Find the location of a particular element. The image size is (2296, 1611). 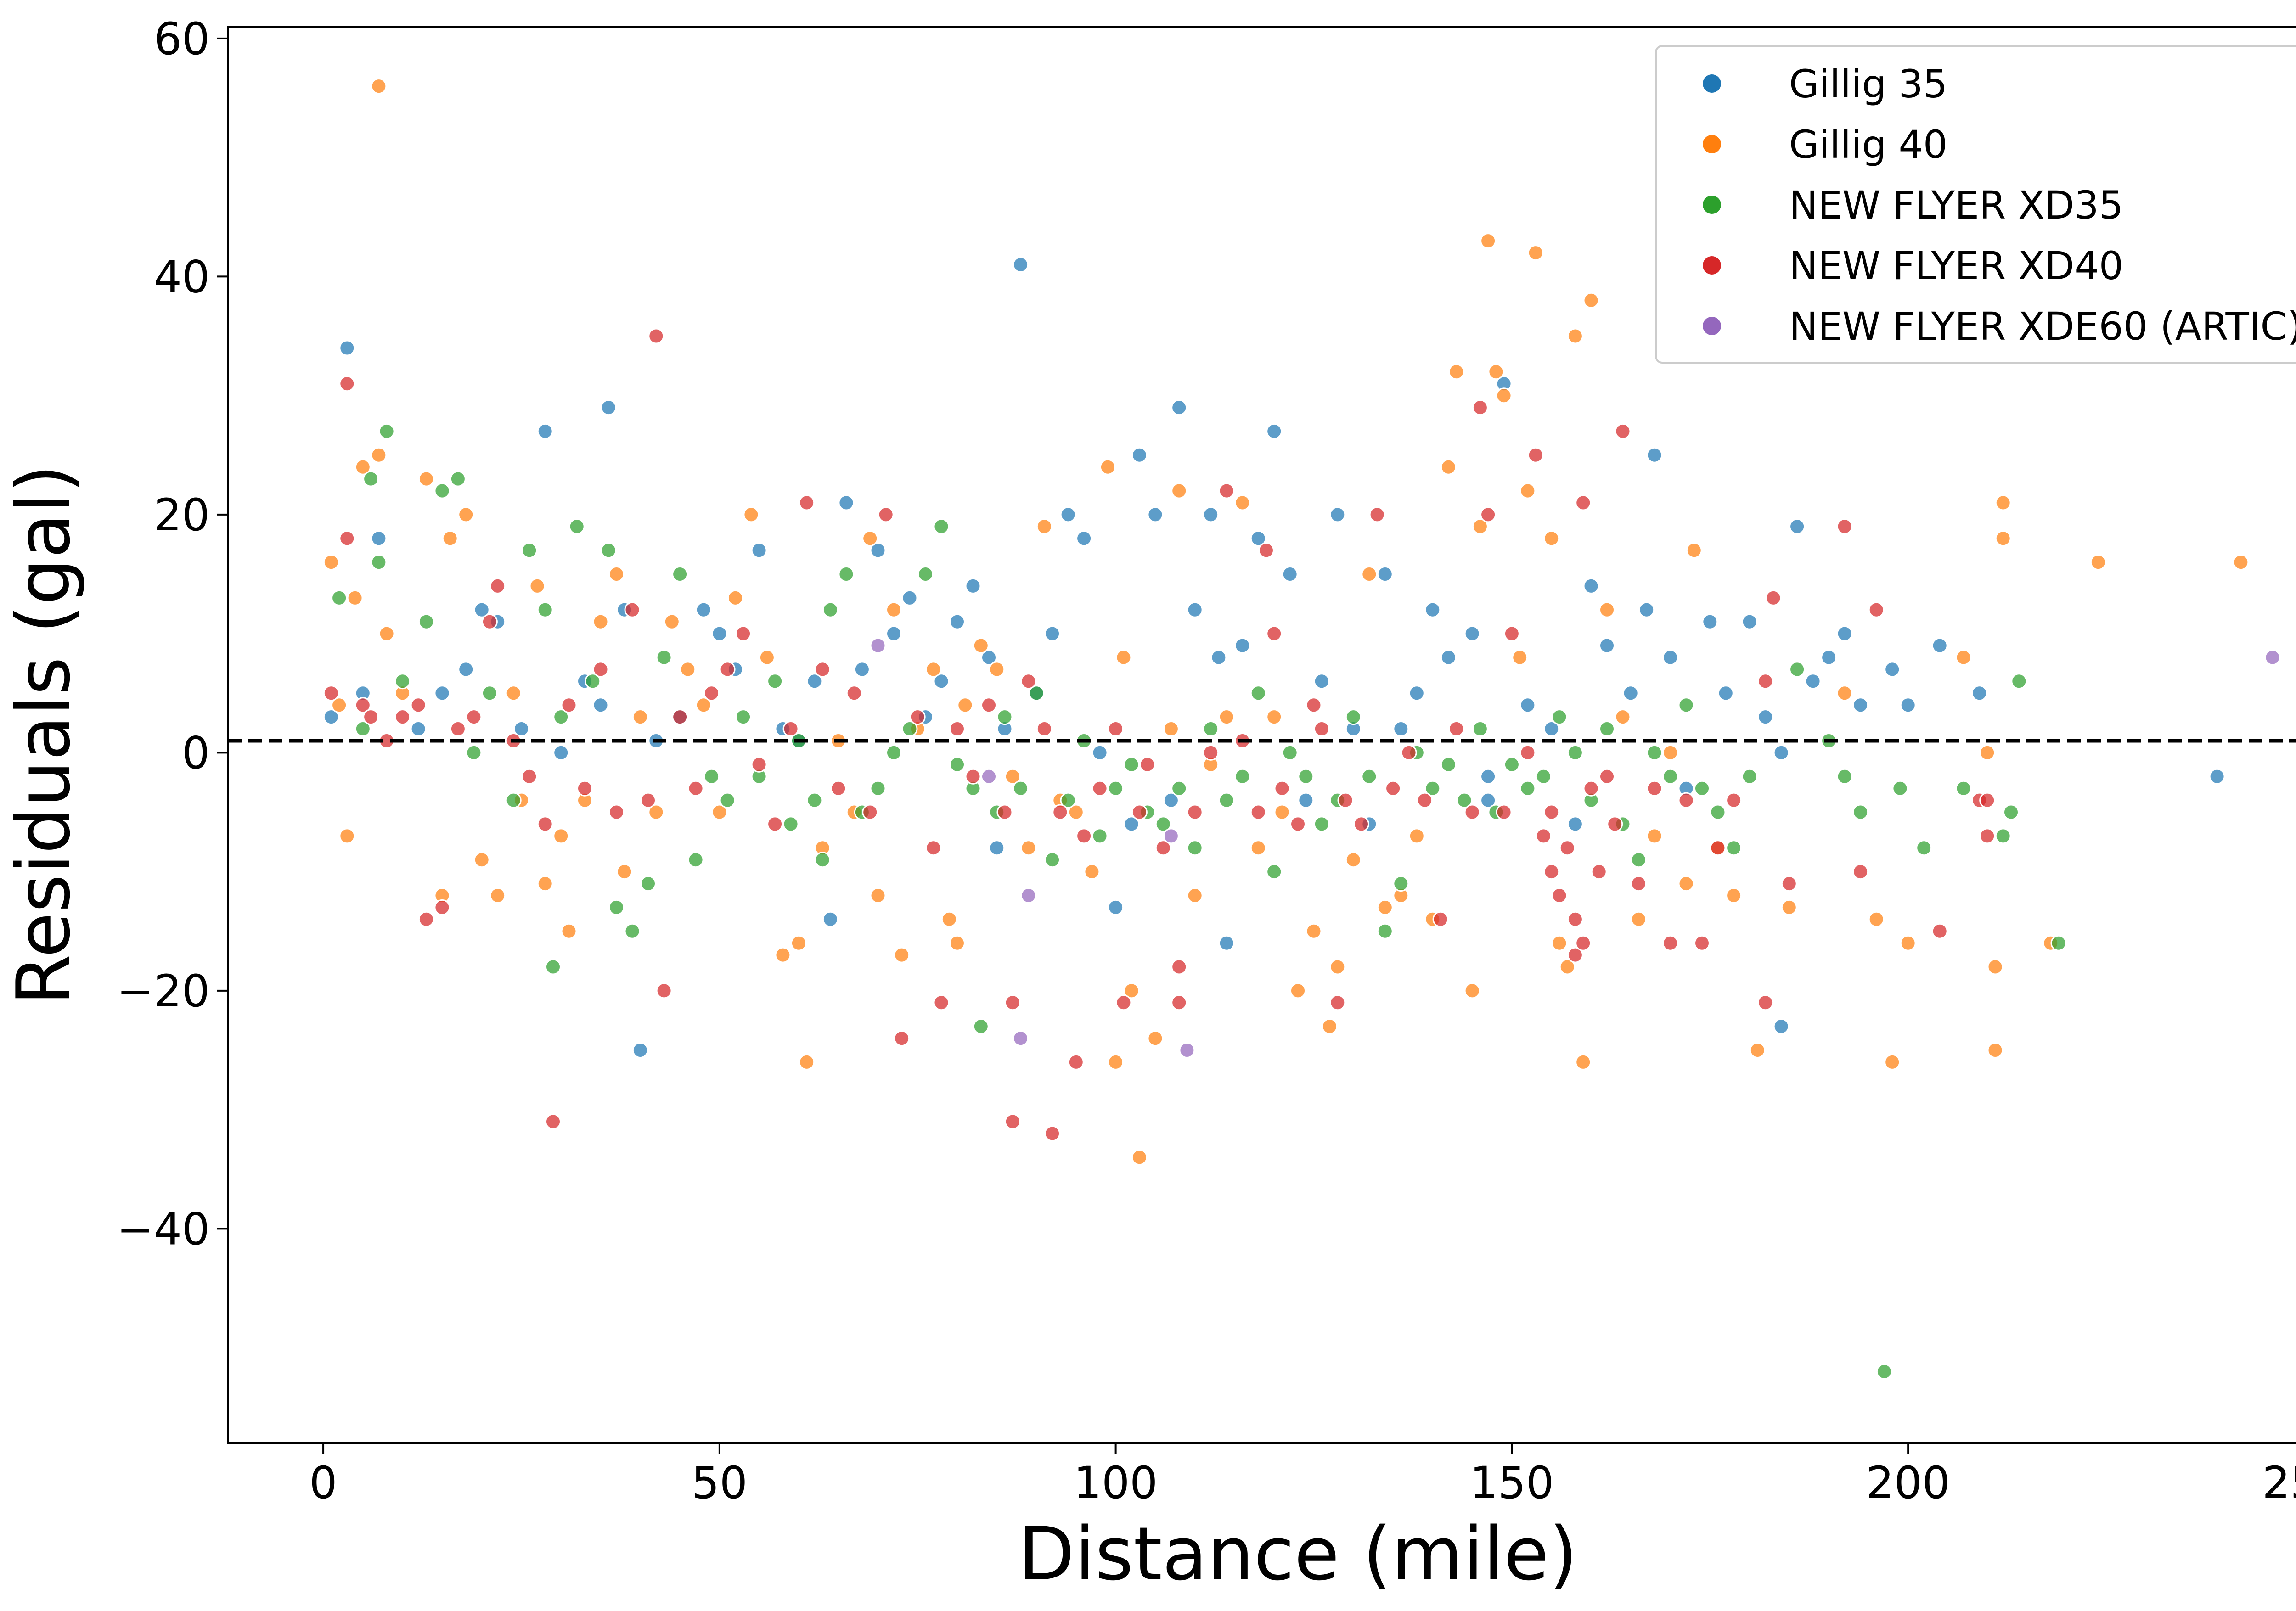

x-axis-title: Distance (mile) is located at coordinates (1298, 1554).